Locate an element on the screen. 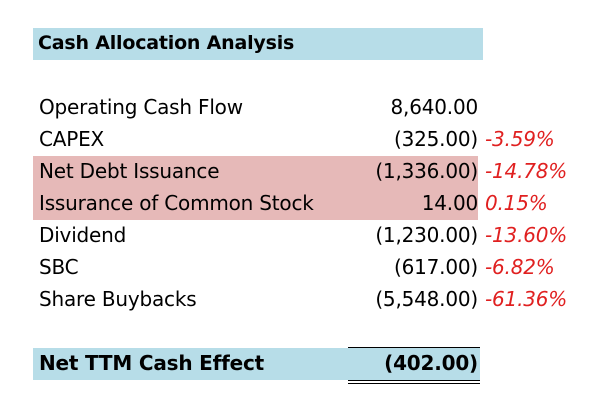 The image size is (595, 403). total-value: (402.00) is located at coordinates (431, 363).